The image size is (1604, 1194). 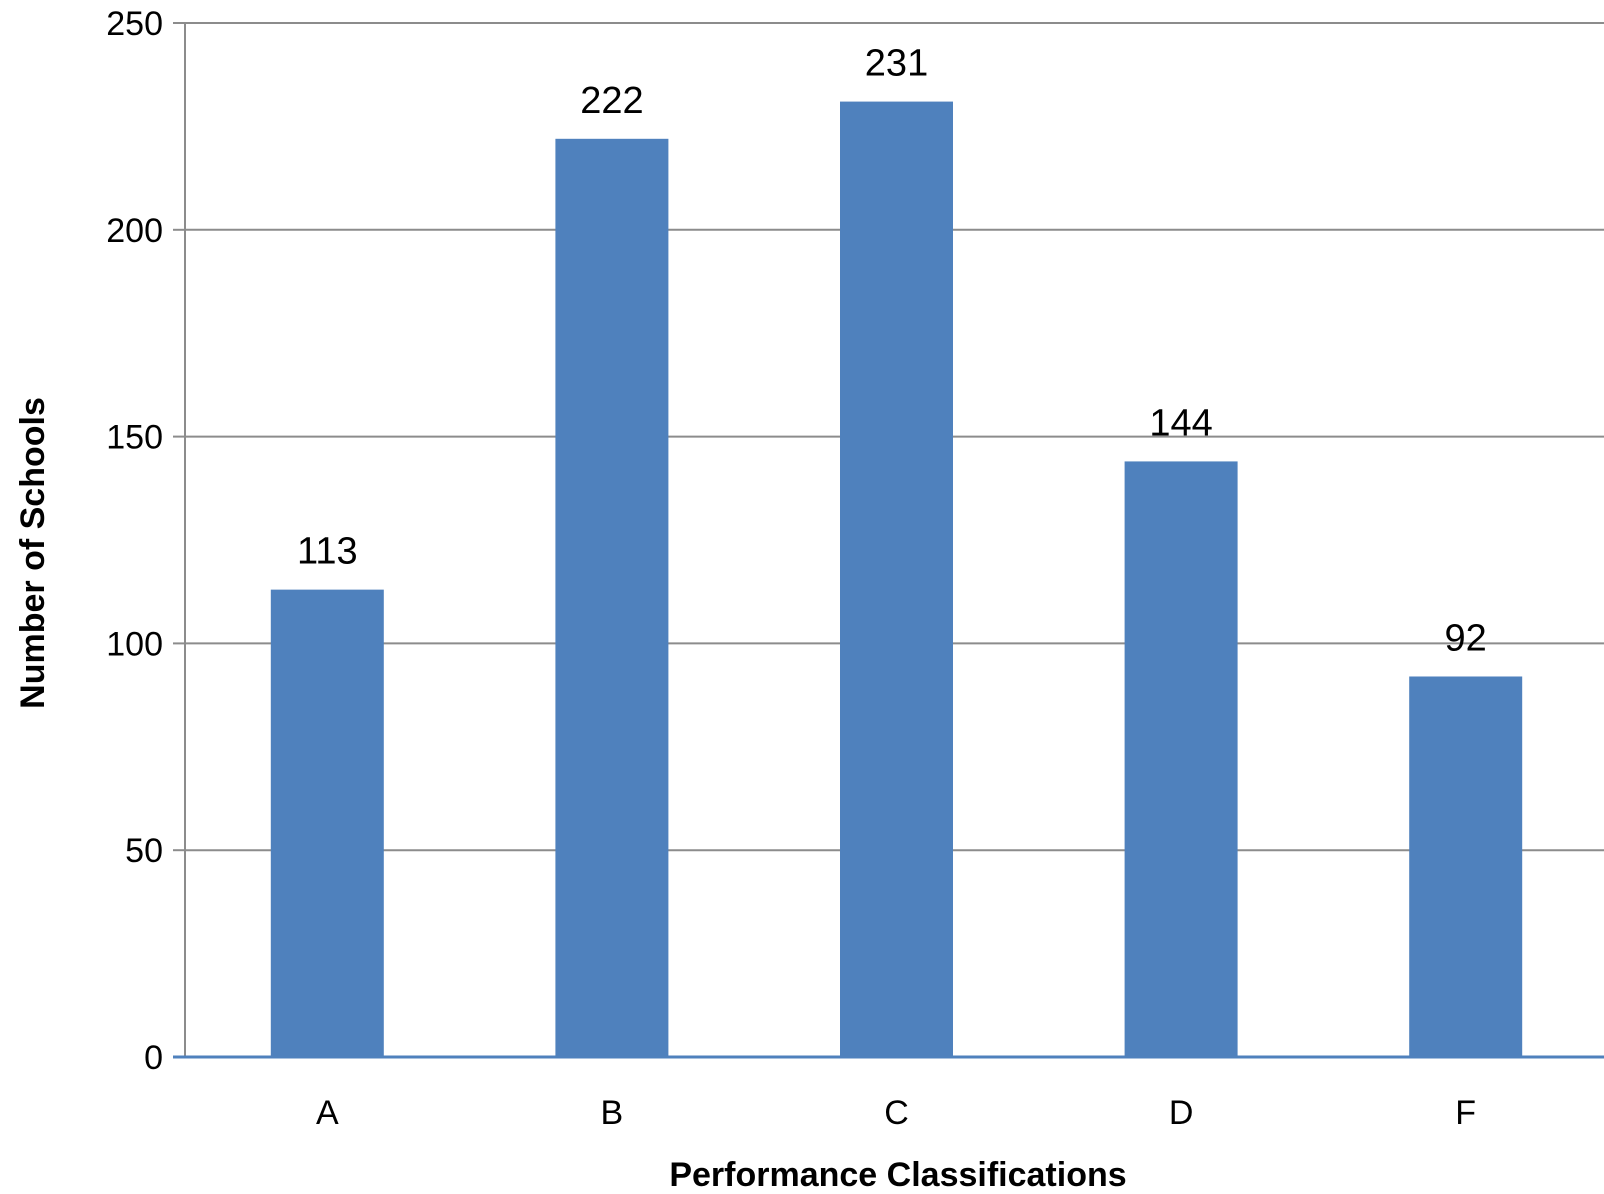 What do you see at coordinates (134, 438) in the screenshot?
I see `y-tick-label: 150` at bounding box center [134, 438].